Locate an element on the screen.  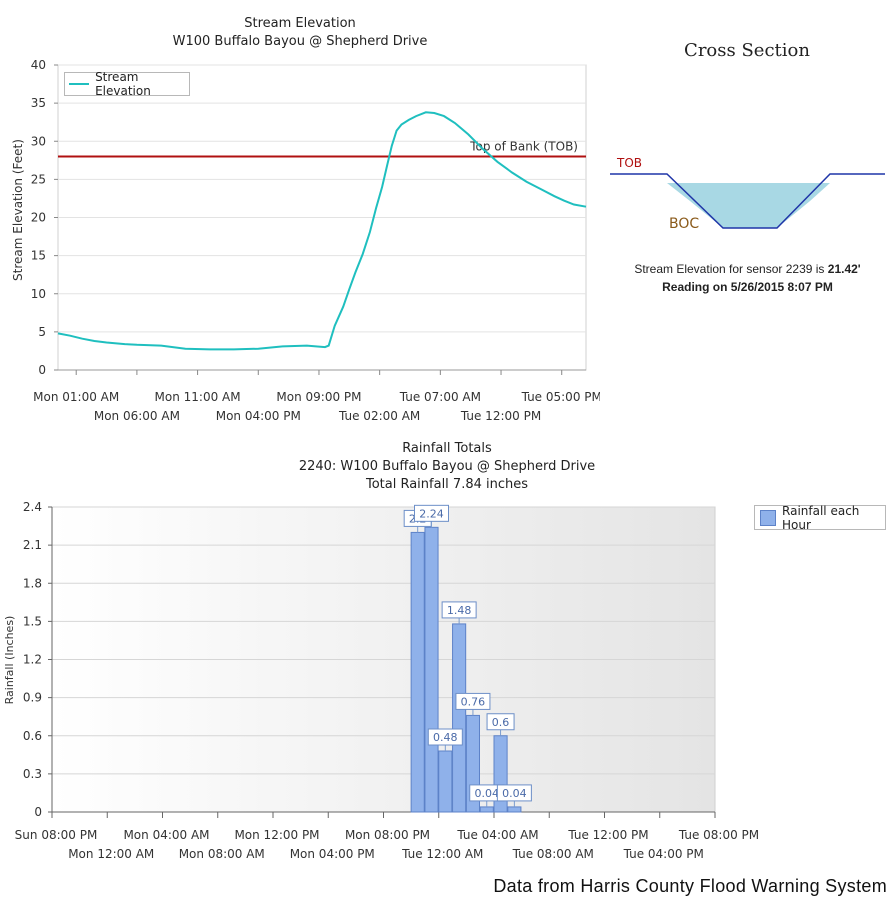
rain-x-tick-label: Mon 12:00 AM is located at coordinates (111, 854).